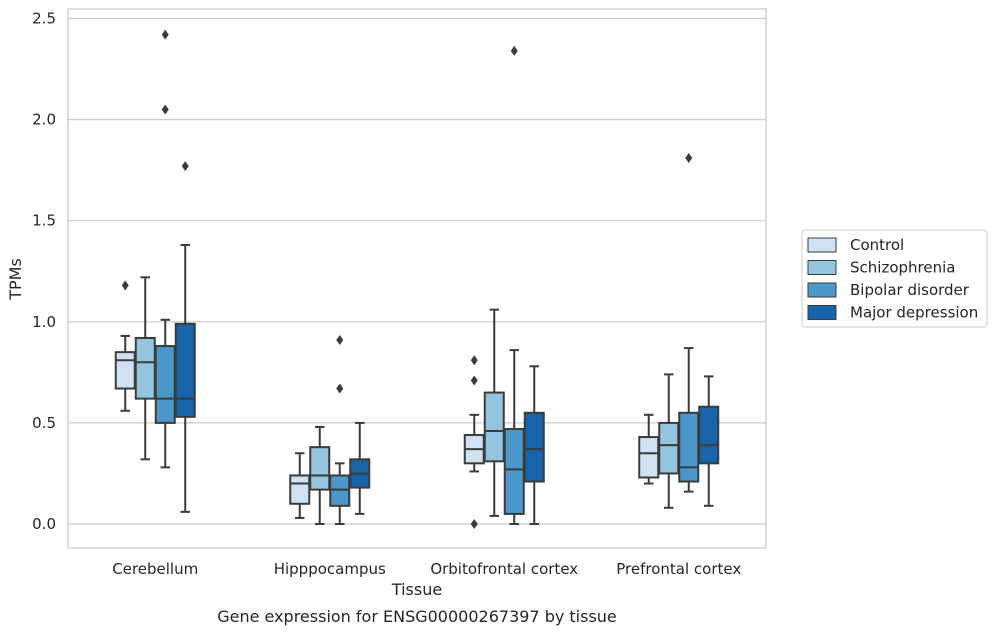 The height and width of the screenshot is (634, 997). I want to click on y-axis-label: TPMs, so click(15, 279).